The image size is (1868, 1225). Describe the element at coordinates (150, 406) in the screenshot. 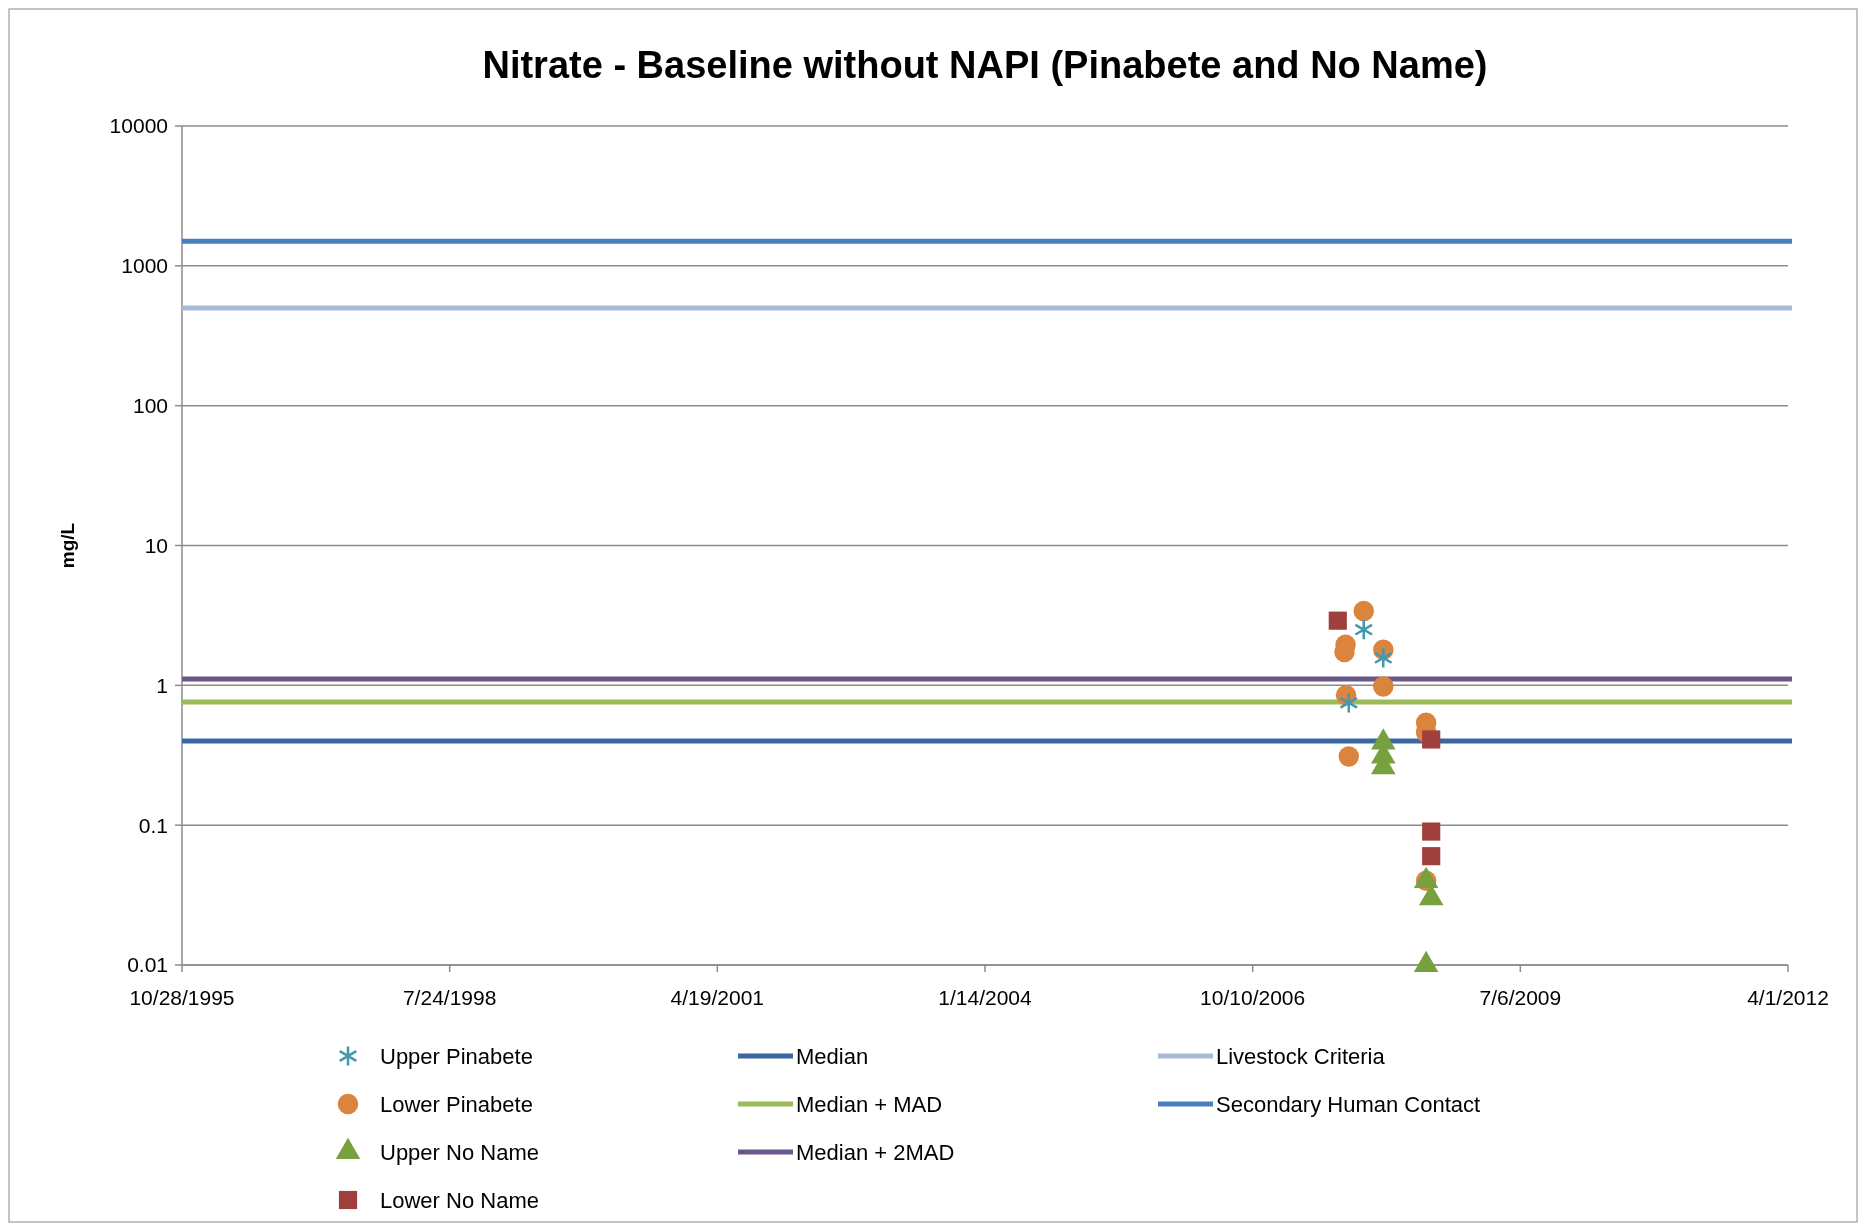

I see `y-tick-label: 100` at that location.